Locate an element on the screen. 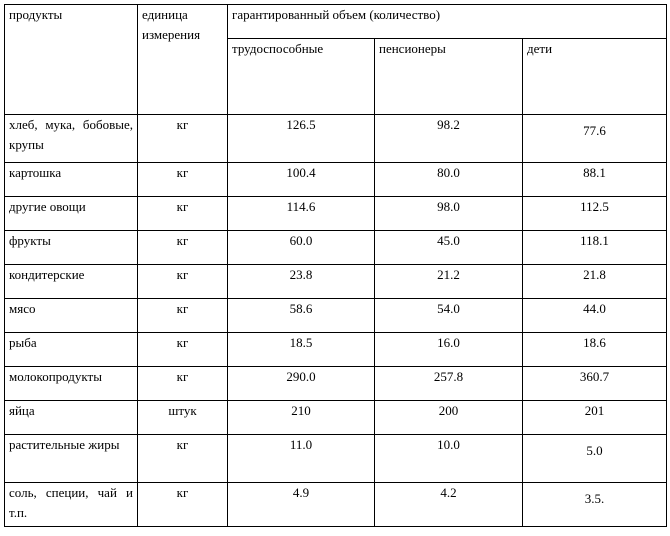 The image size is (670, 536). header-unit: единица измерения is located at coordinates (182, 59).